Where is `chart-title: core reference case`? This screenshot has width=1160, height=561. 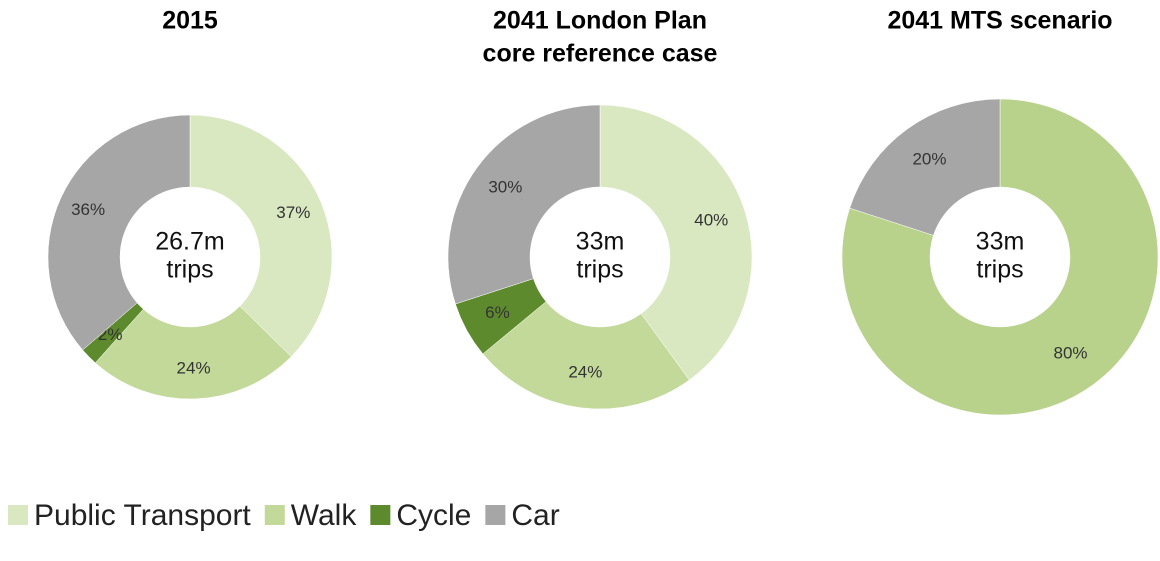 chart-title: core reference case is located at coordinates (600, 54).